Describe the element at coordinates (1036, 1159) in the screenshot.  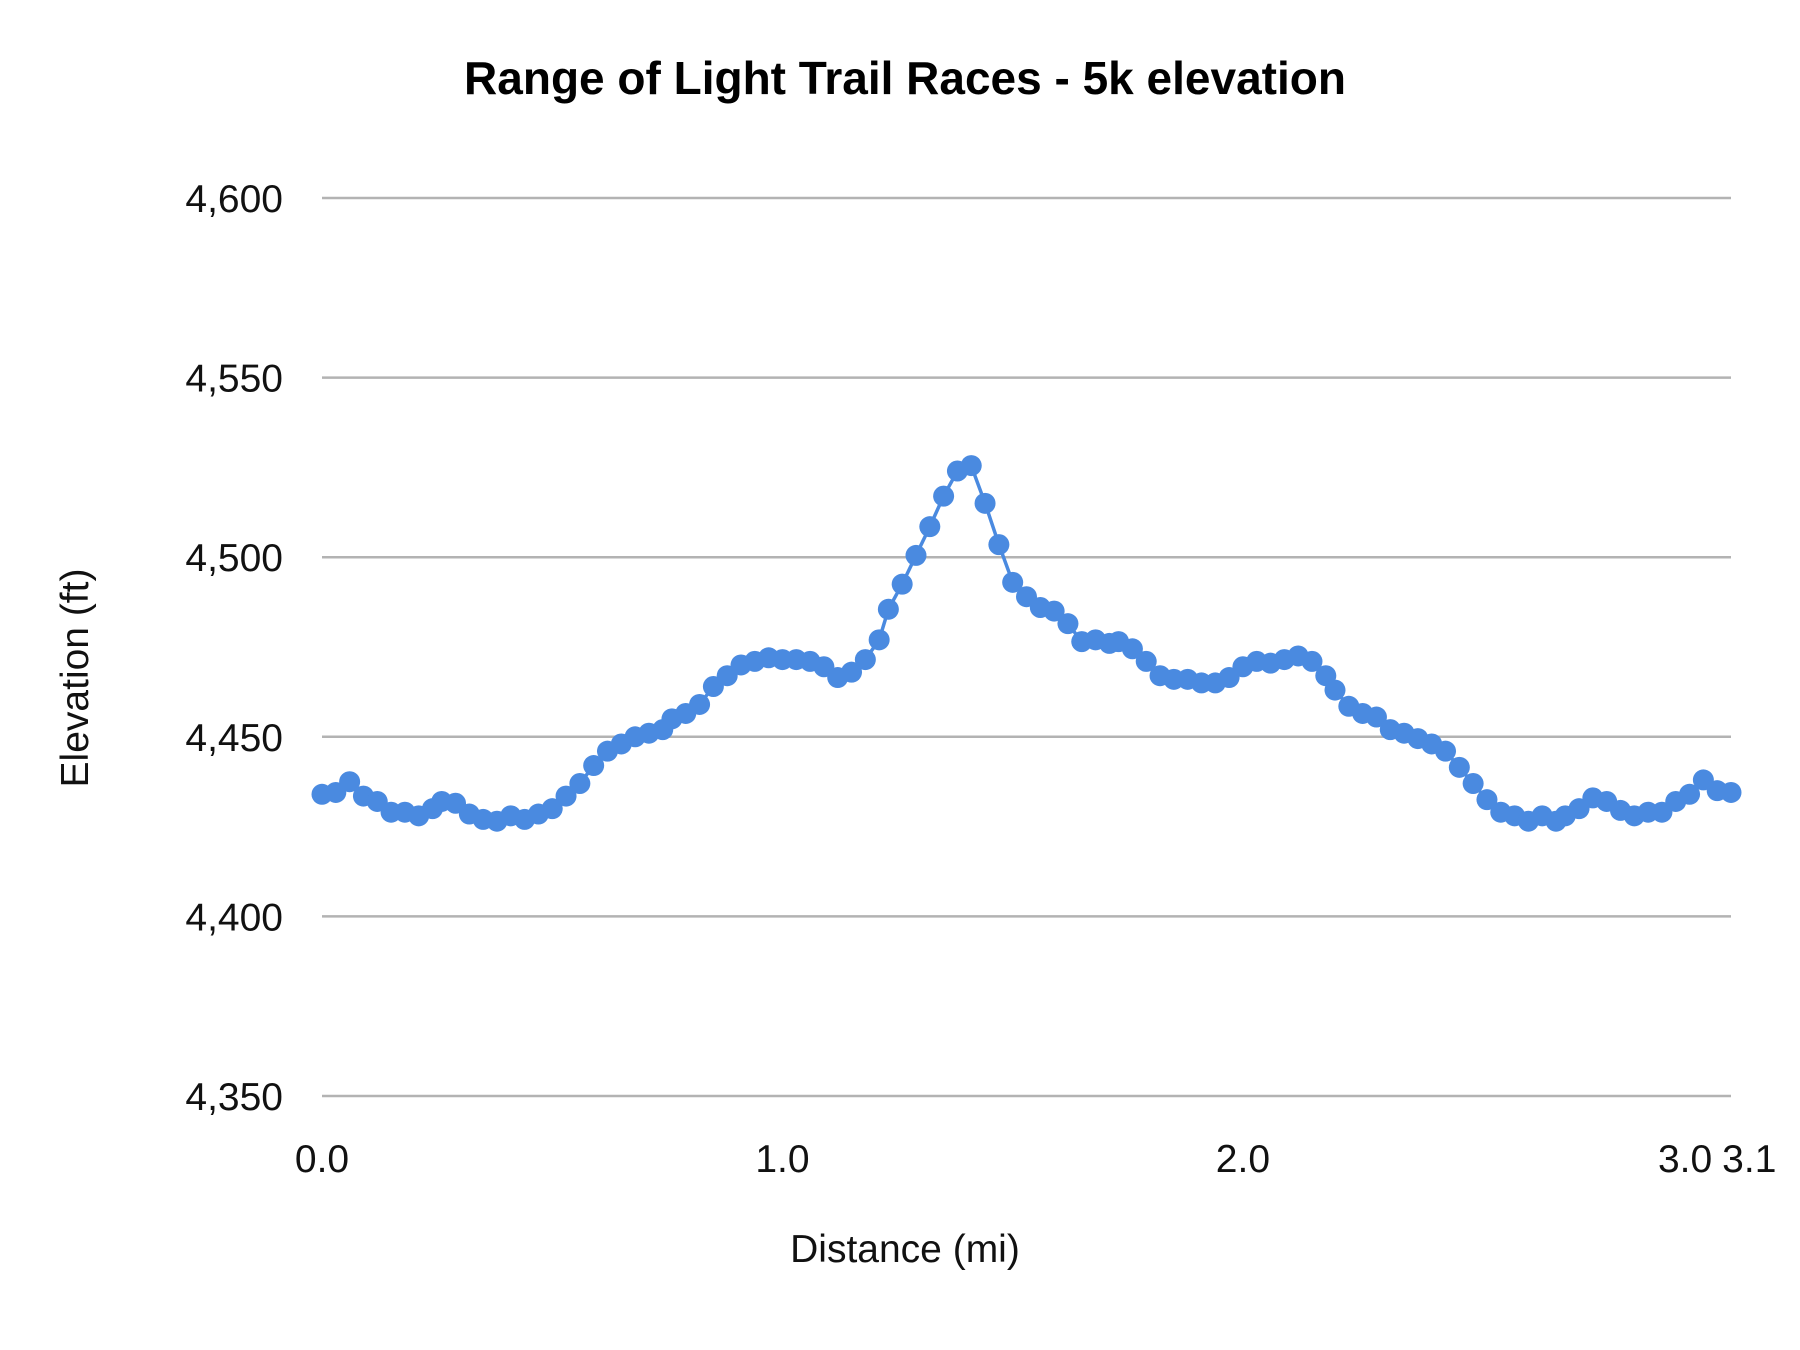
I see `x-axis-ticks: 0.0 1.0 2.0 3.0 3.1` at that location.